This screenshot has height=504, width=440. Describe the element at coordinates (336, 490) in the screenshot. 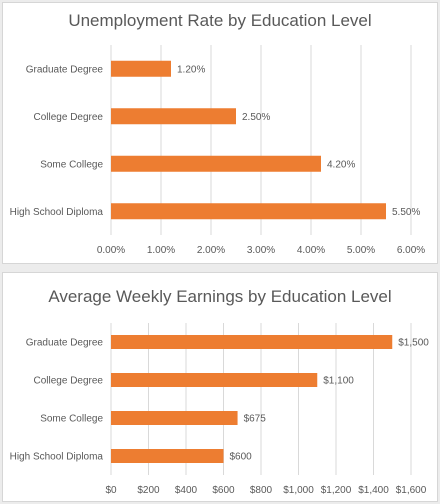

I see `x-tick-label: $1,200` at that location.